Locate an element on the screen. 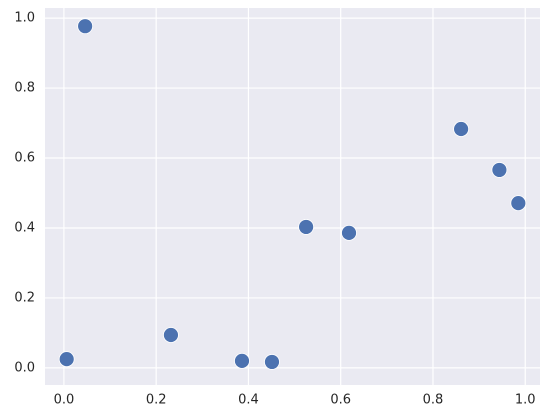 The height and width of the screenshot is (416, 550). y-tick-label: 0.0 is located at coordinates (24, 367).